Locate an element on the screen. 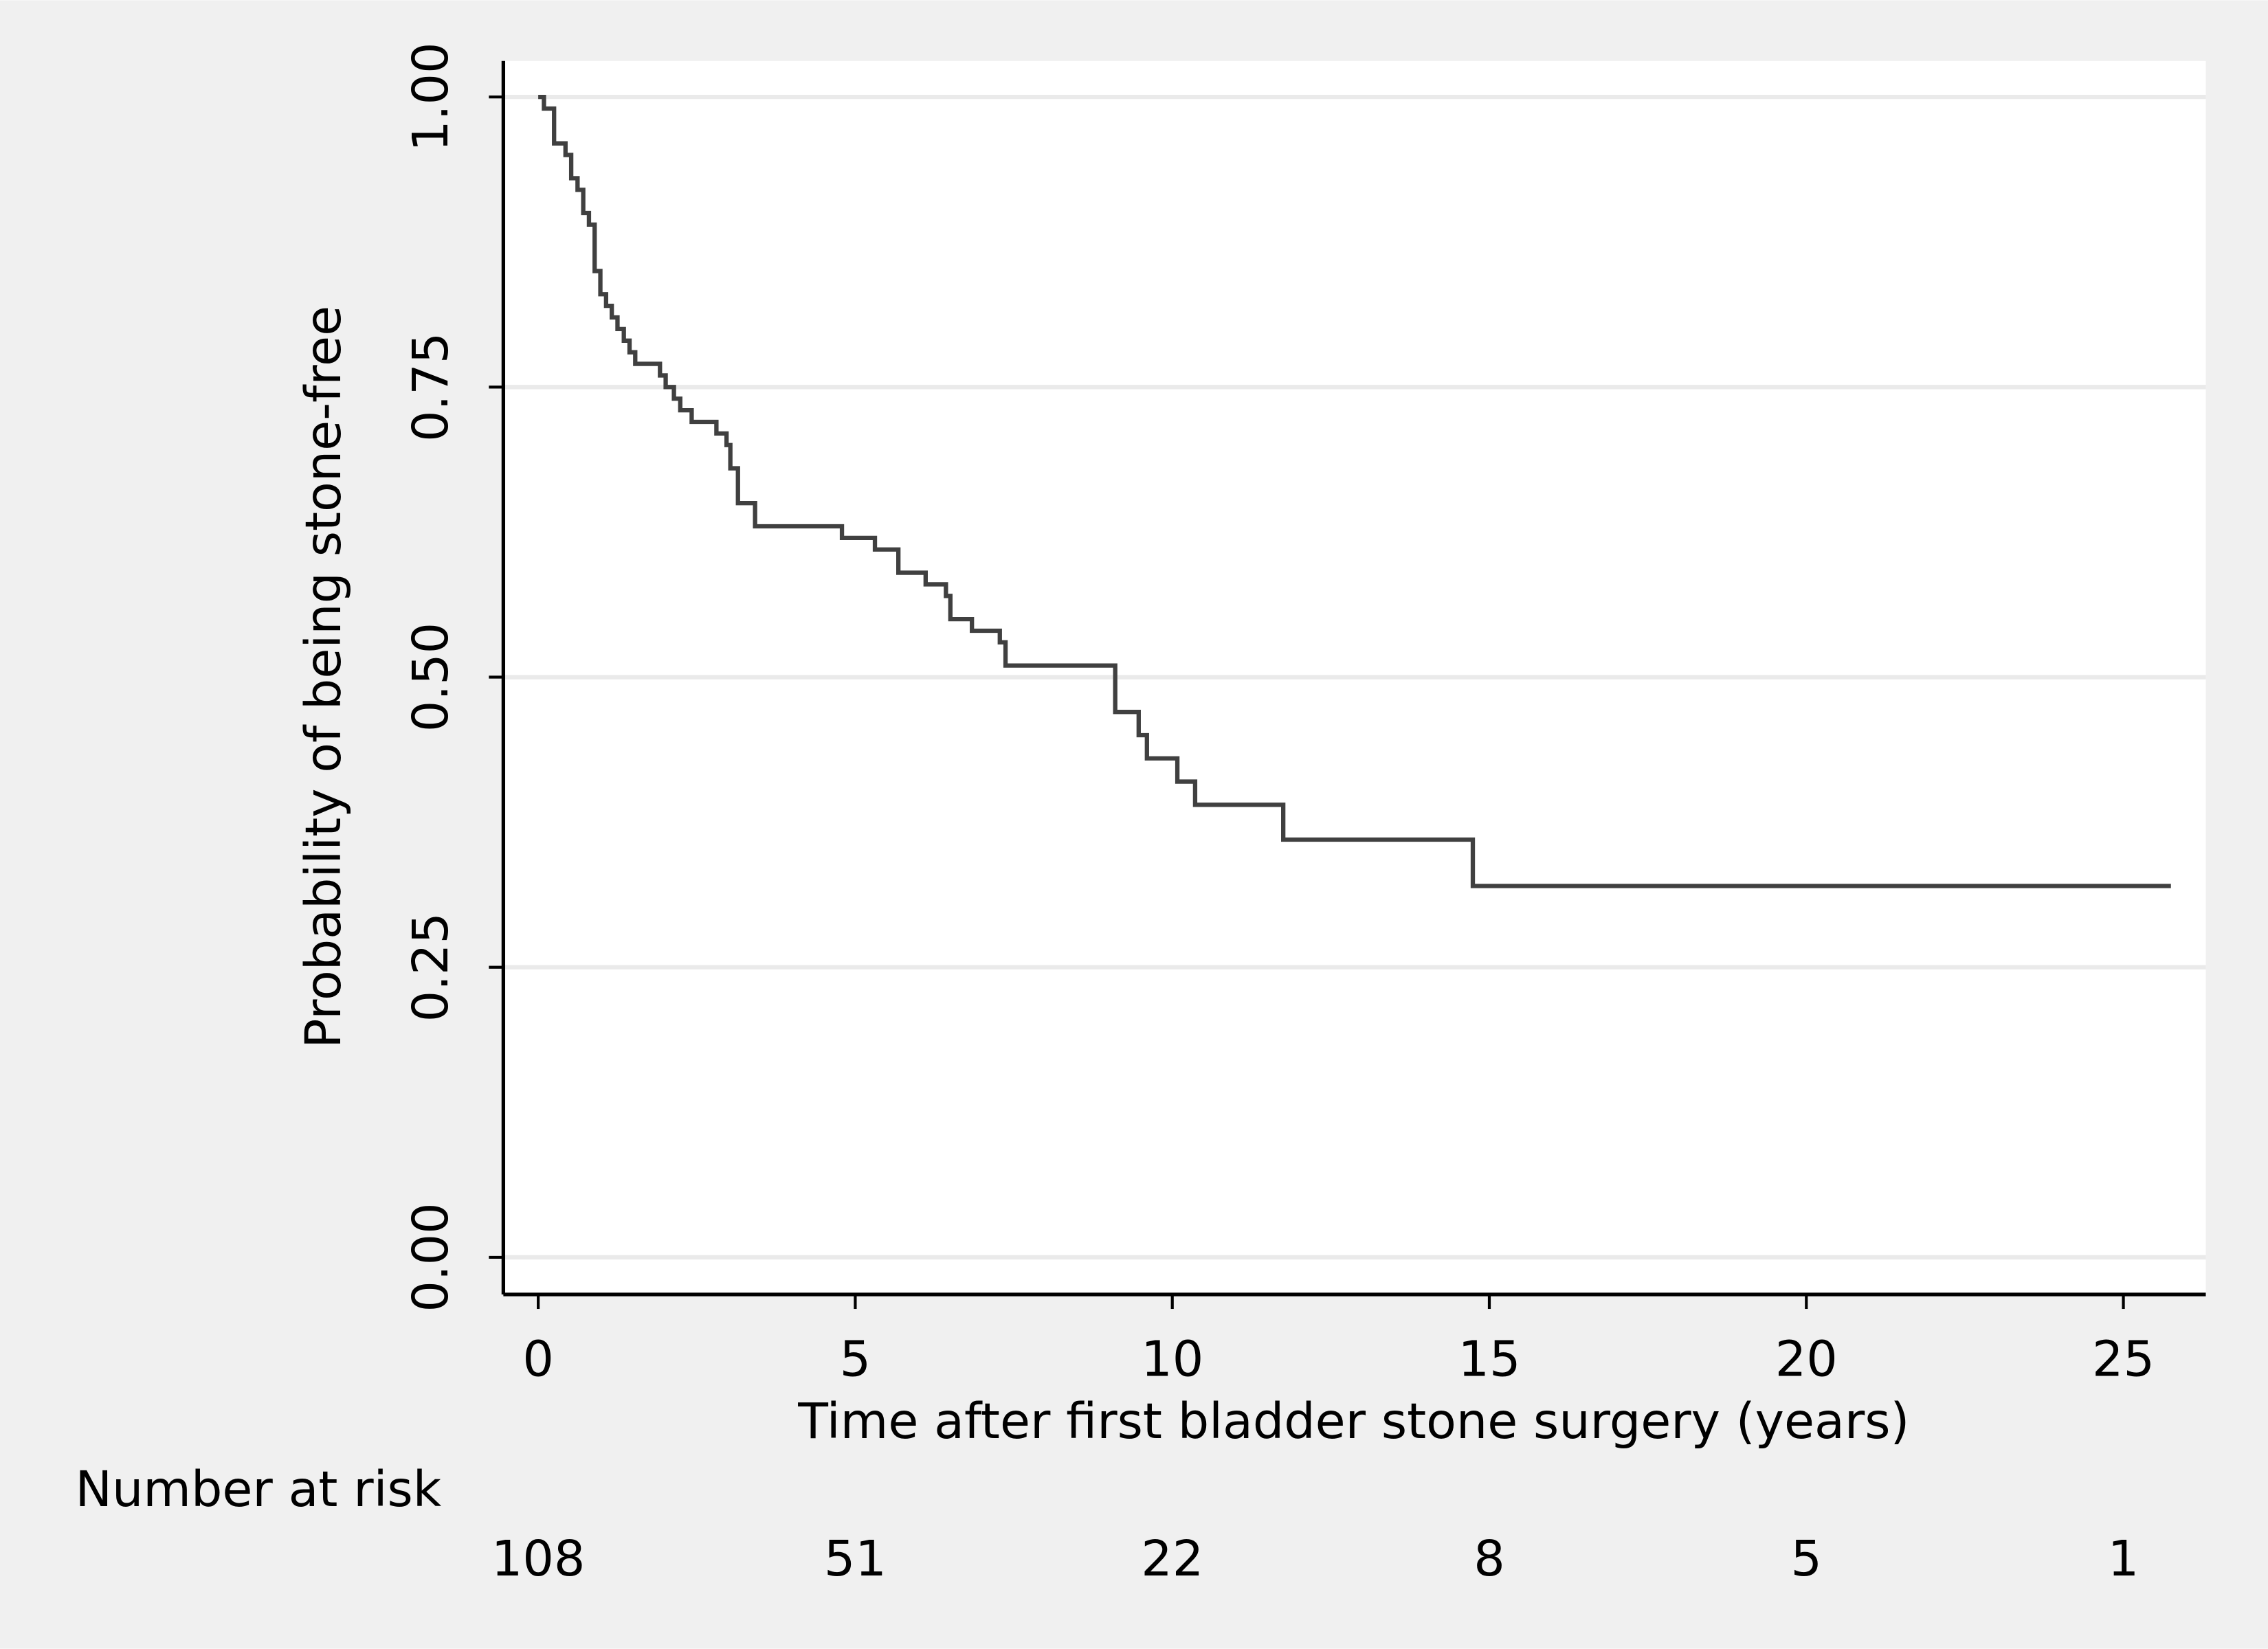 The width and height of the screenshot is (2268, 1649). y-tick-label: 0.00 is located at coordinates (430, 1257).